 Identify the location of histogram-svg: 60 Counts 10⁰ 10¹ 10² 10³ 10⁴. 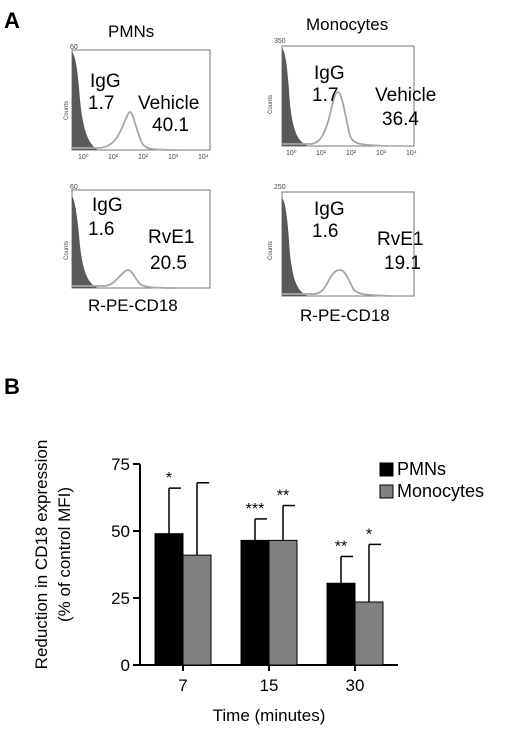
(137, 102).